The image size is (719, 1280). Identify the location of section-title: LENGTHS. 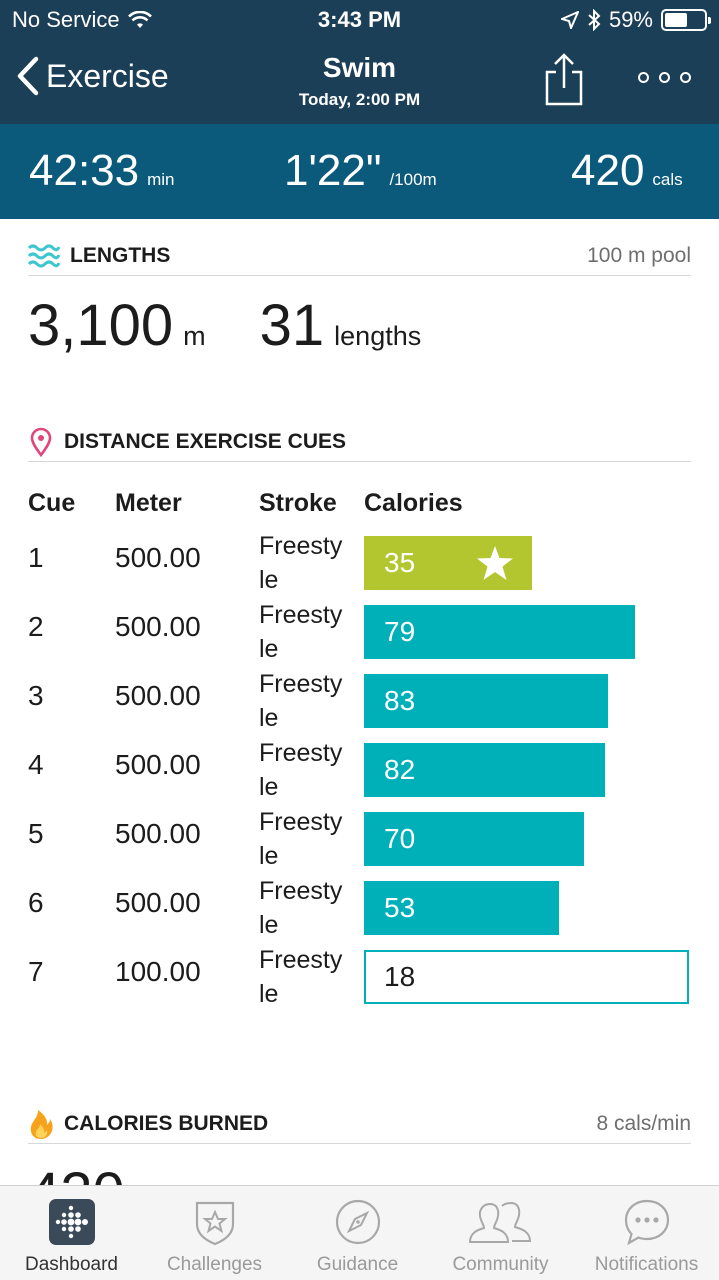
(120, 255).